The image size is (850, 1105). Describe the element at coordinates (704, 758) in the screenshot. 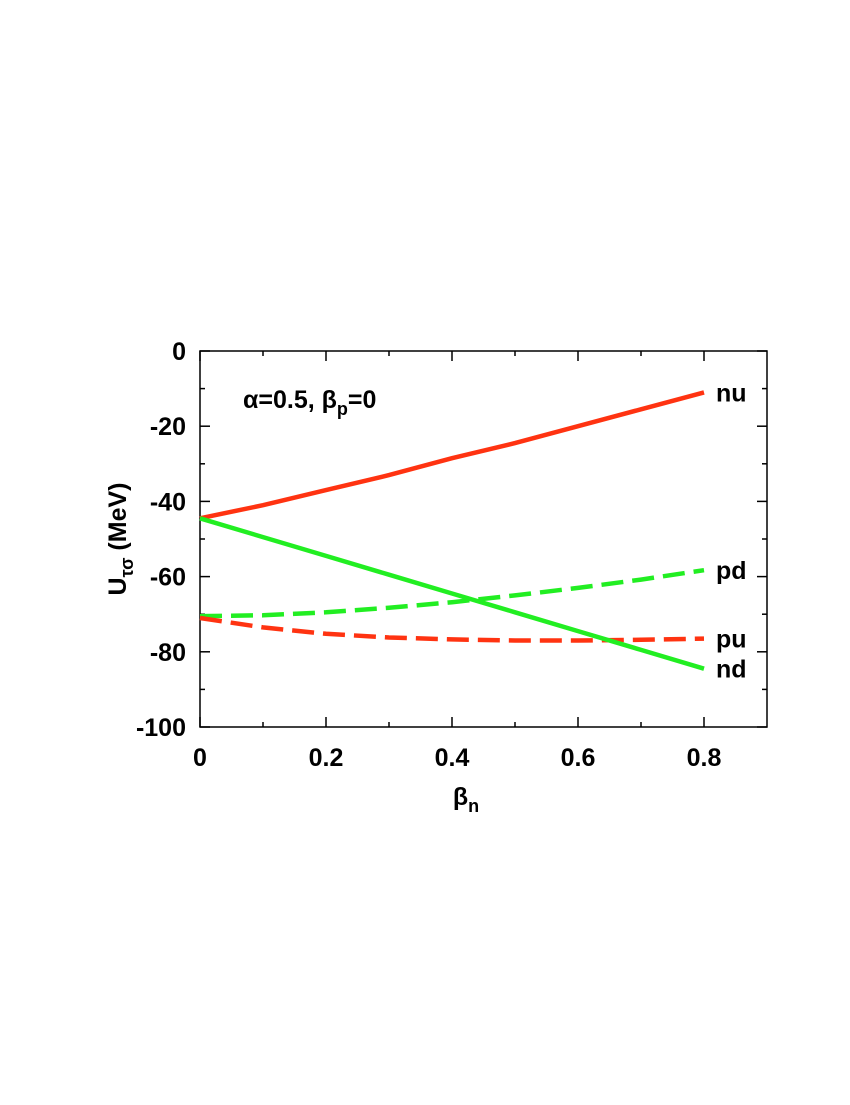

I see `x-tick-label: 0.8` at that location.